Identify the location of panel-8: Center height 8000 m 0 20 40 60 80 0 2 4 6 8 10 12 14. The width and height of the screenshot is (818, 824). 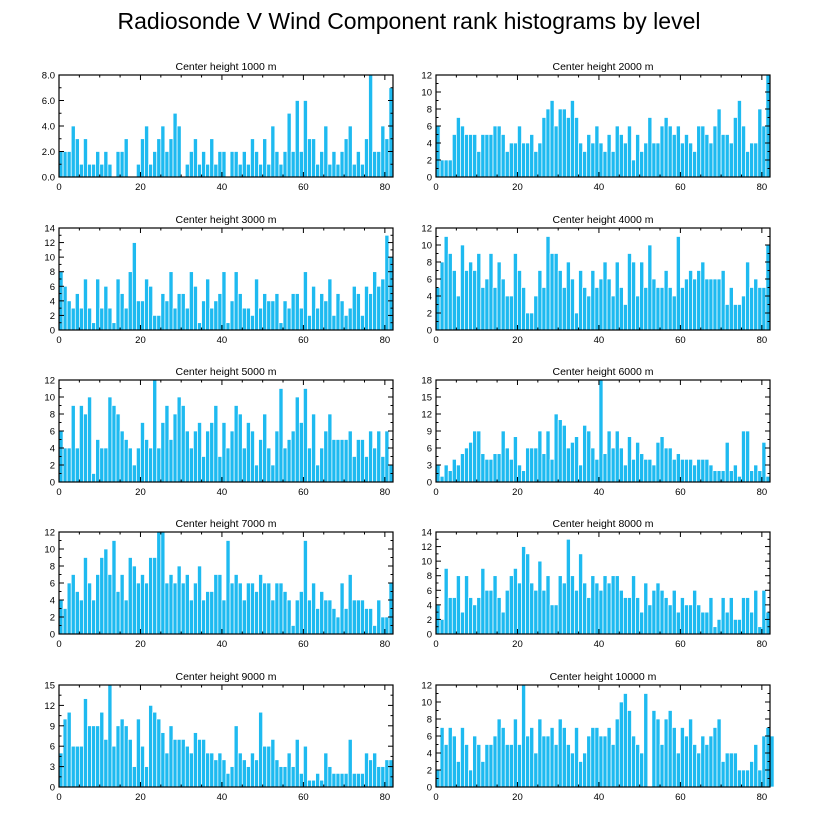
(596, 584).